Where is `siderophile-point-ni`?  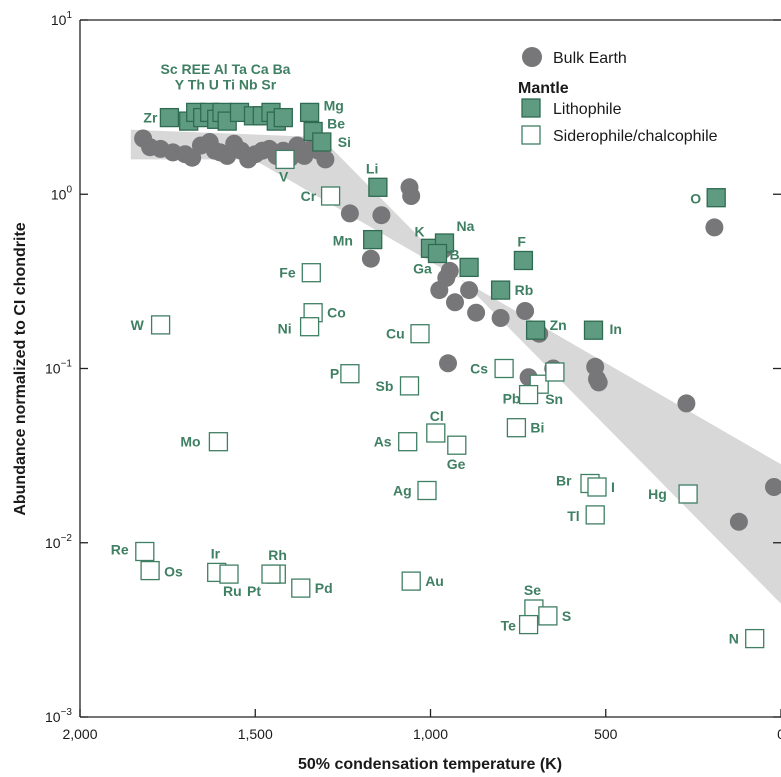
siderophile-point-ni is located at coordinates (309, 327).